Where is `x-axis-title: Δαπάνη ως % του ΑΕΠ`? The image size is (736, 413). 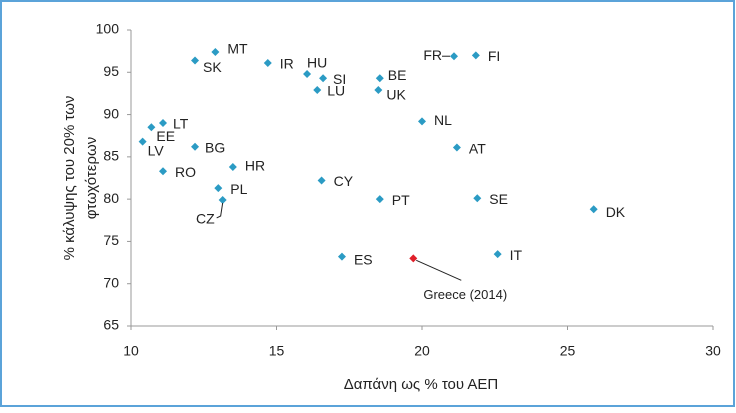
x-axis-title: Δαπάνη ως % του ΑΕΠ is located at coordinates (421, 384).